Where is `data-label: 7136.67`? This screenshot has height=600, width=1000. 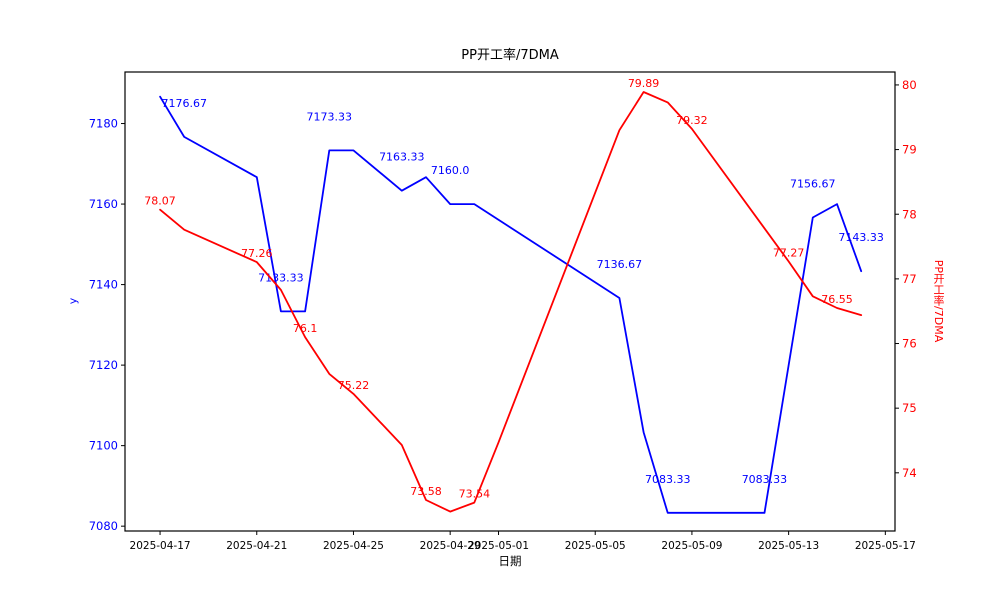 data-label: 7136.67 is located at coordinates (620, 264).